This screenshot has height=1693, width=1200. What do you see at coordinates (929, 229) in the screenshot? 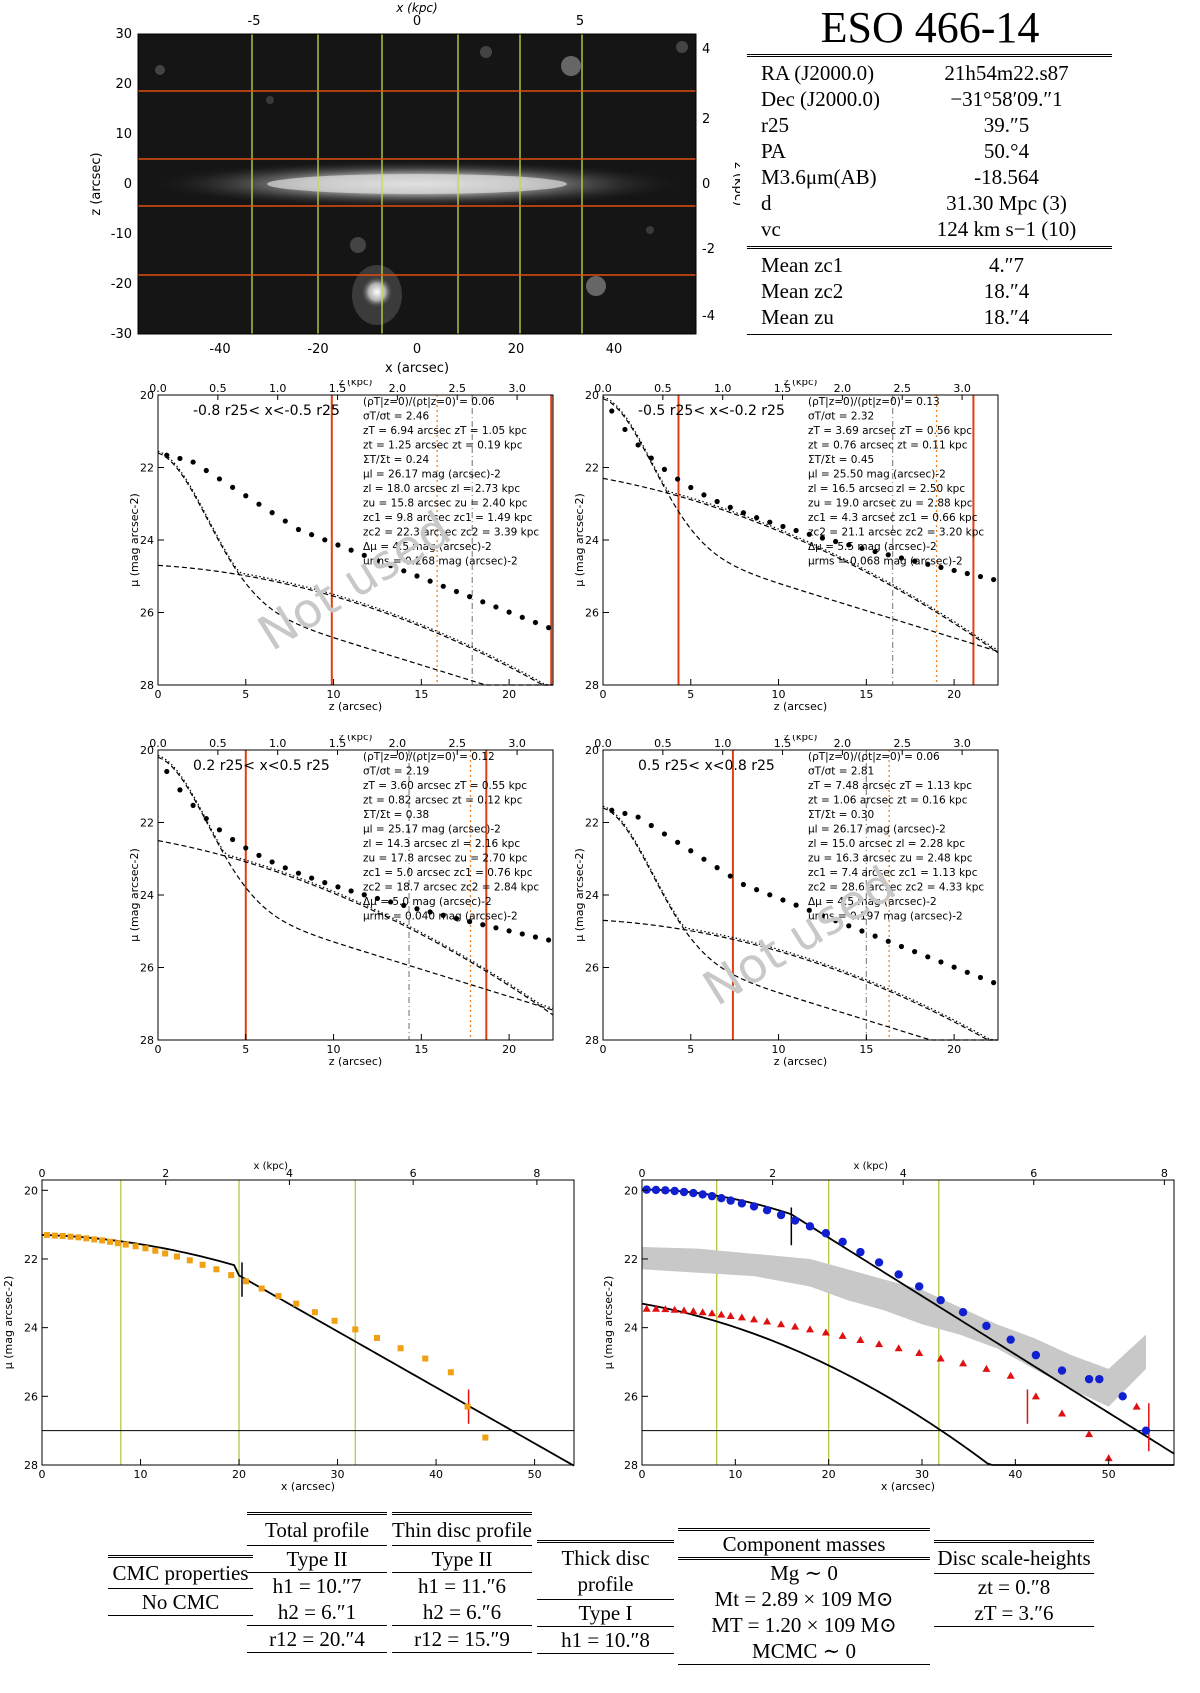
I see `property-row: vc 124 km s−1 (10)` at bounding box center [929, 229].